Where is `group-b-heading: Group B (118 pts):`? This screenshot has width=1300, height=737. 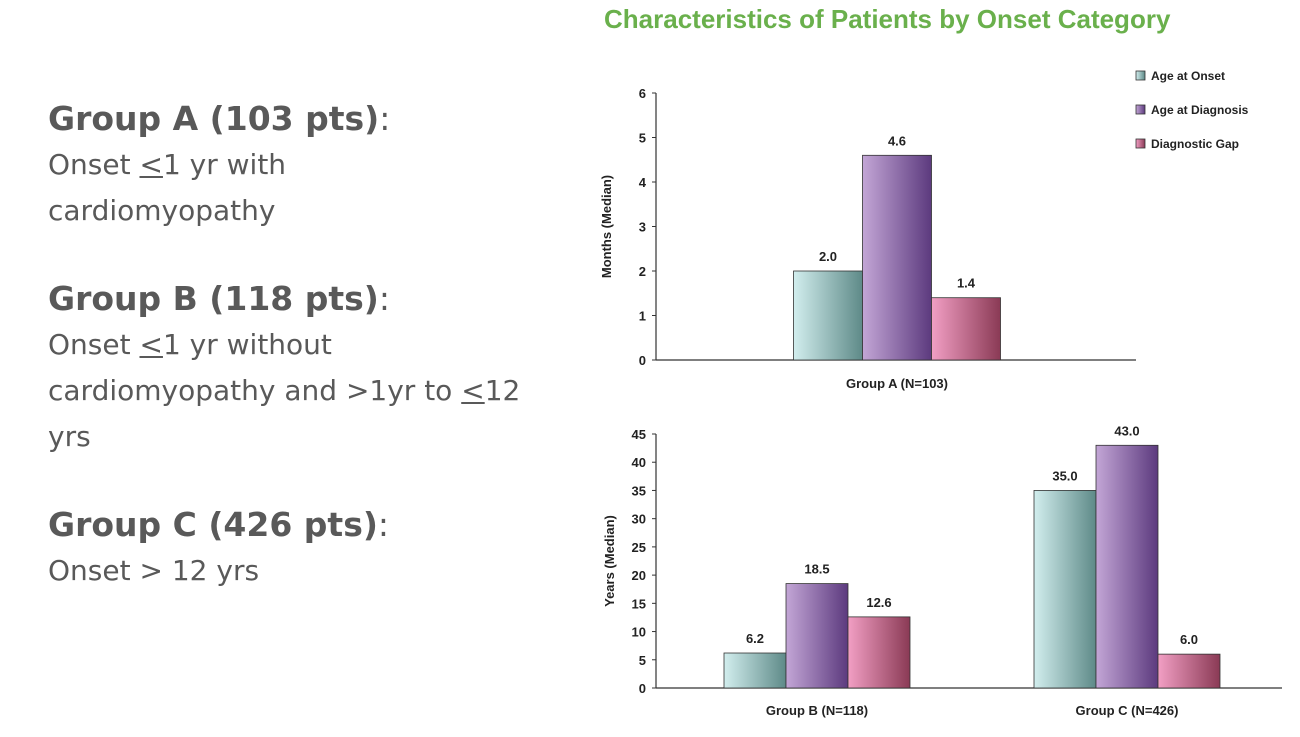
group-b-heading: Group B (118 pts): is located at coordinates (308, 299).